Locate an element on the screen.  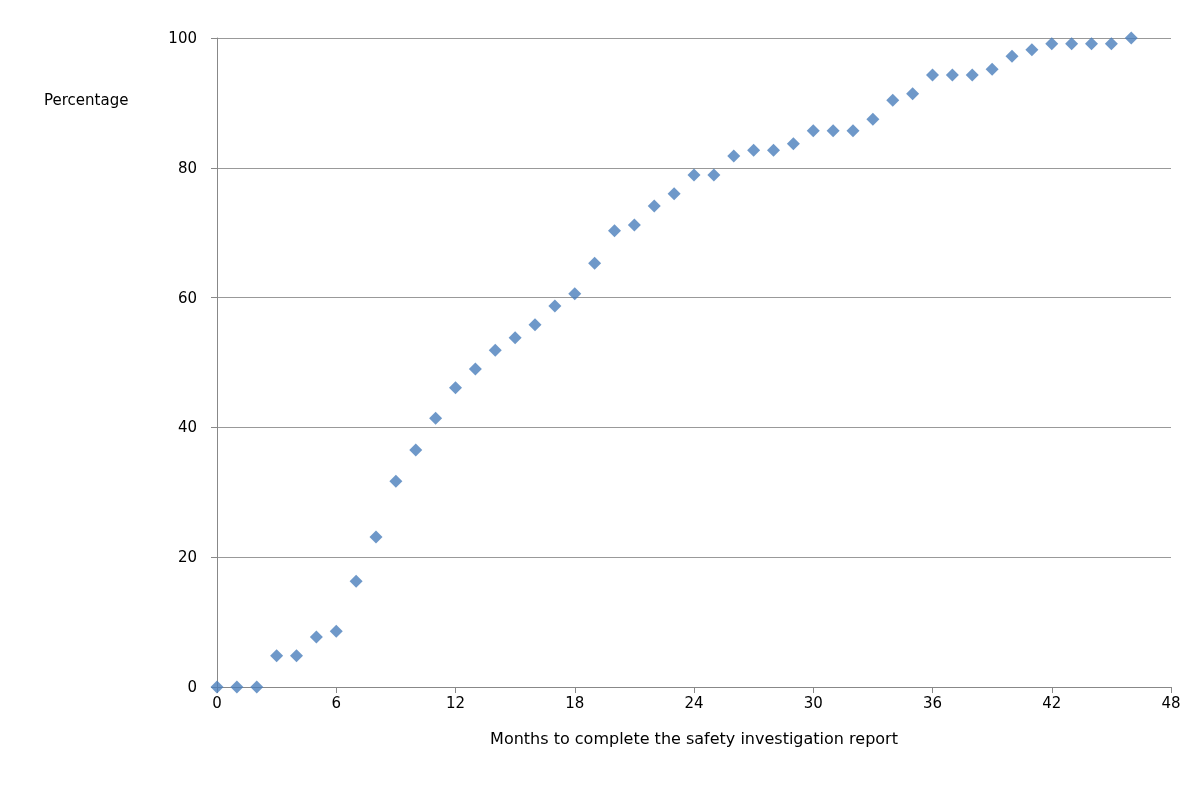
x-tick-label: 42 is located at coordinates (1052, 702).